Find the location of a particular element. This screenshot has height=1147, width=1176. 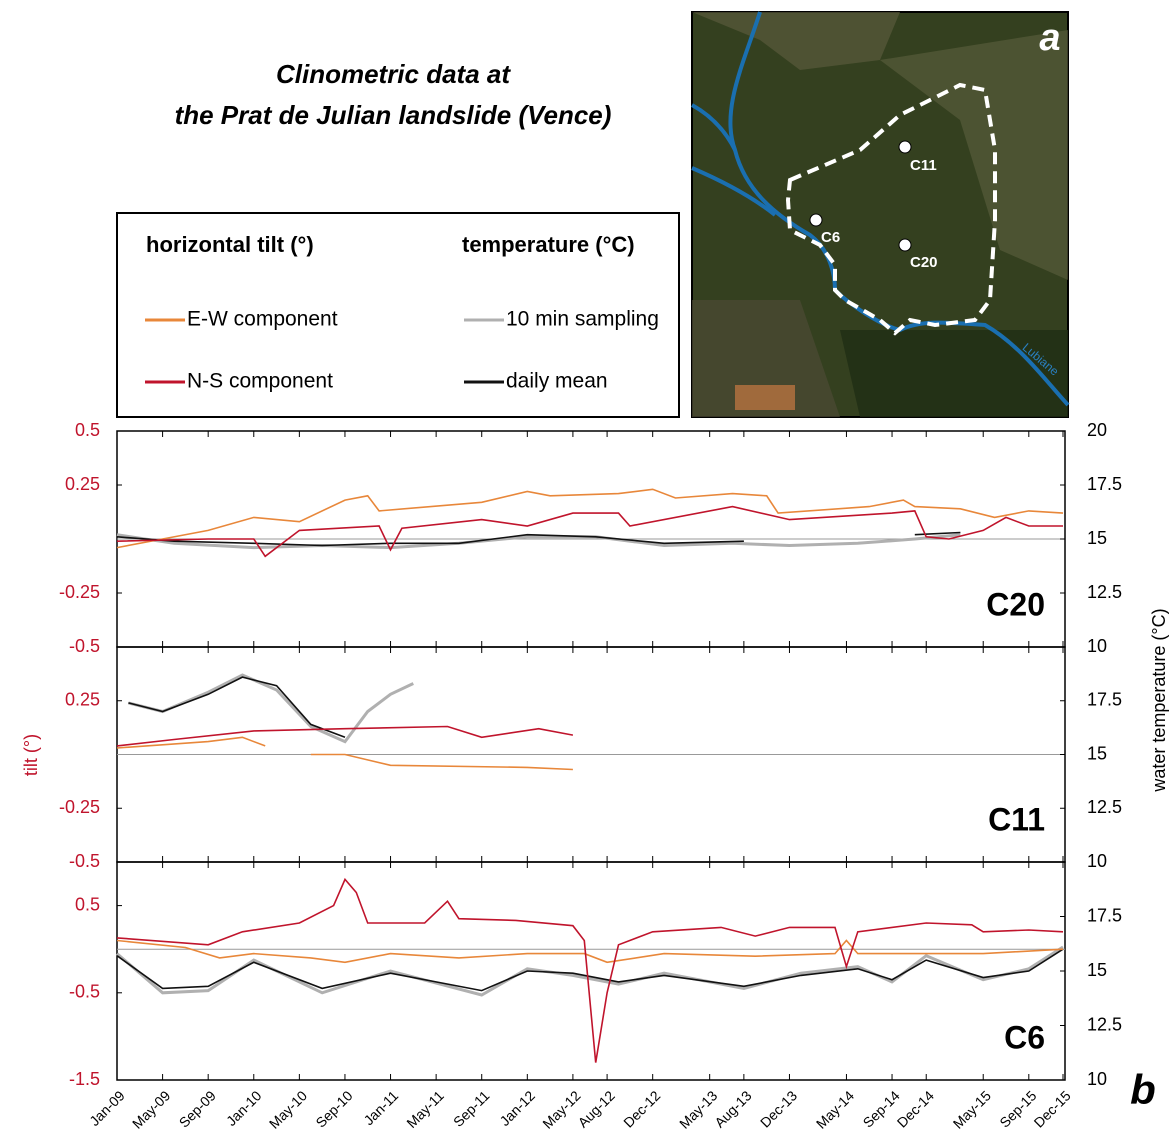

x-tick-label: Dec-15 is located at coordinates (1052, 1108).